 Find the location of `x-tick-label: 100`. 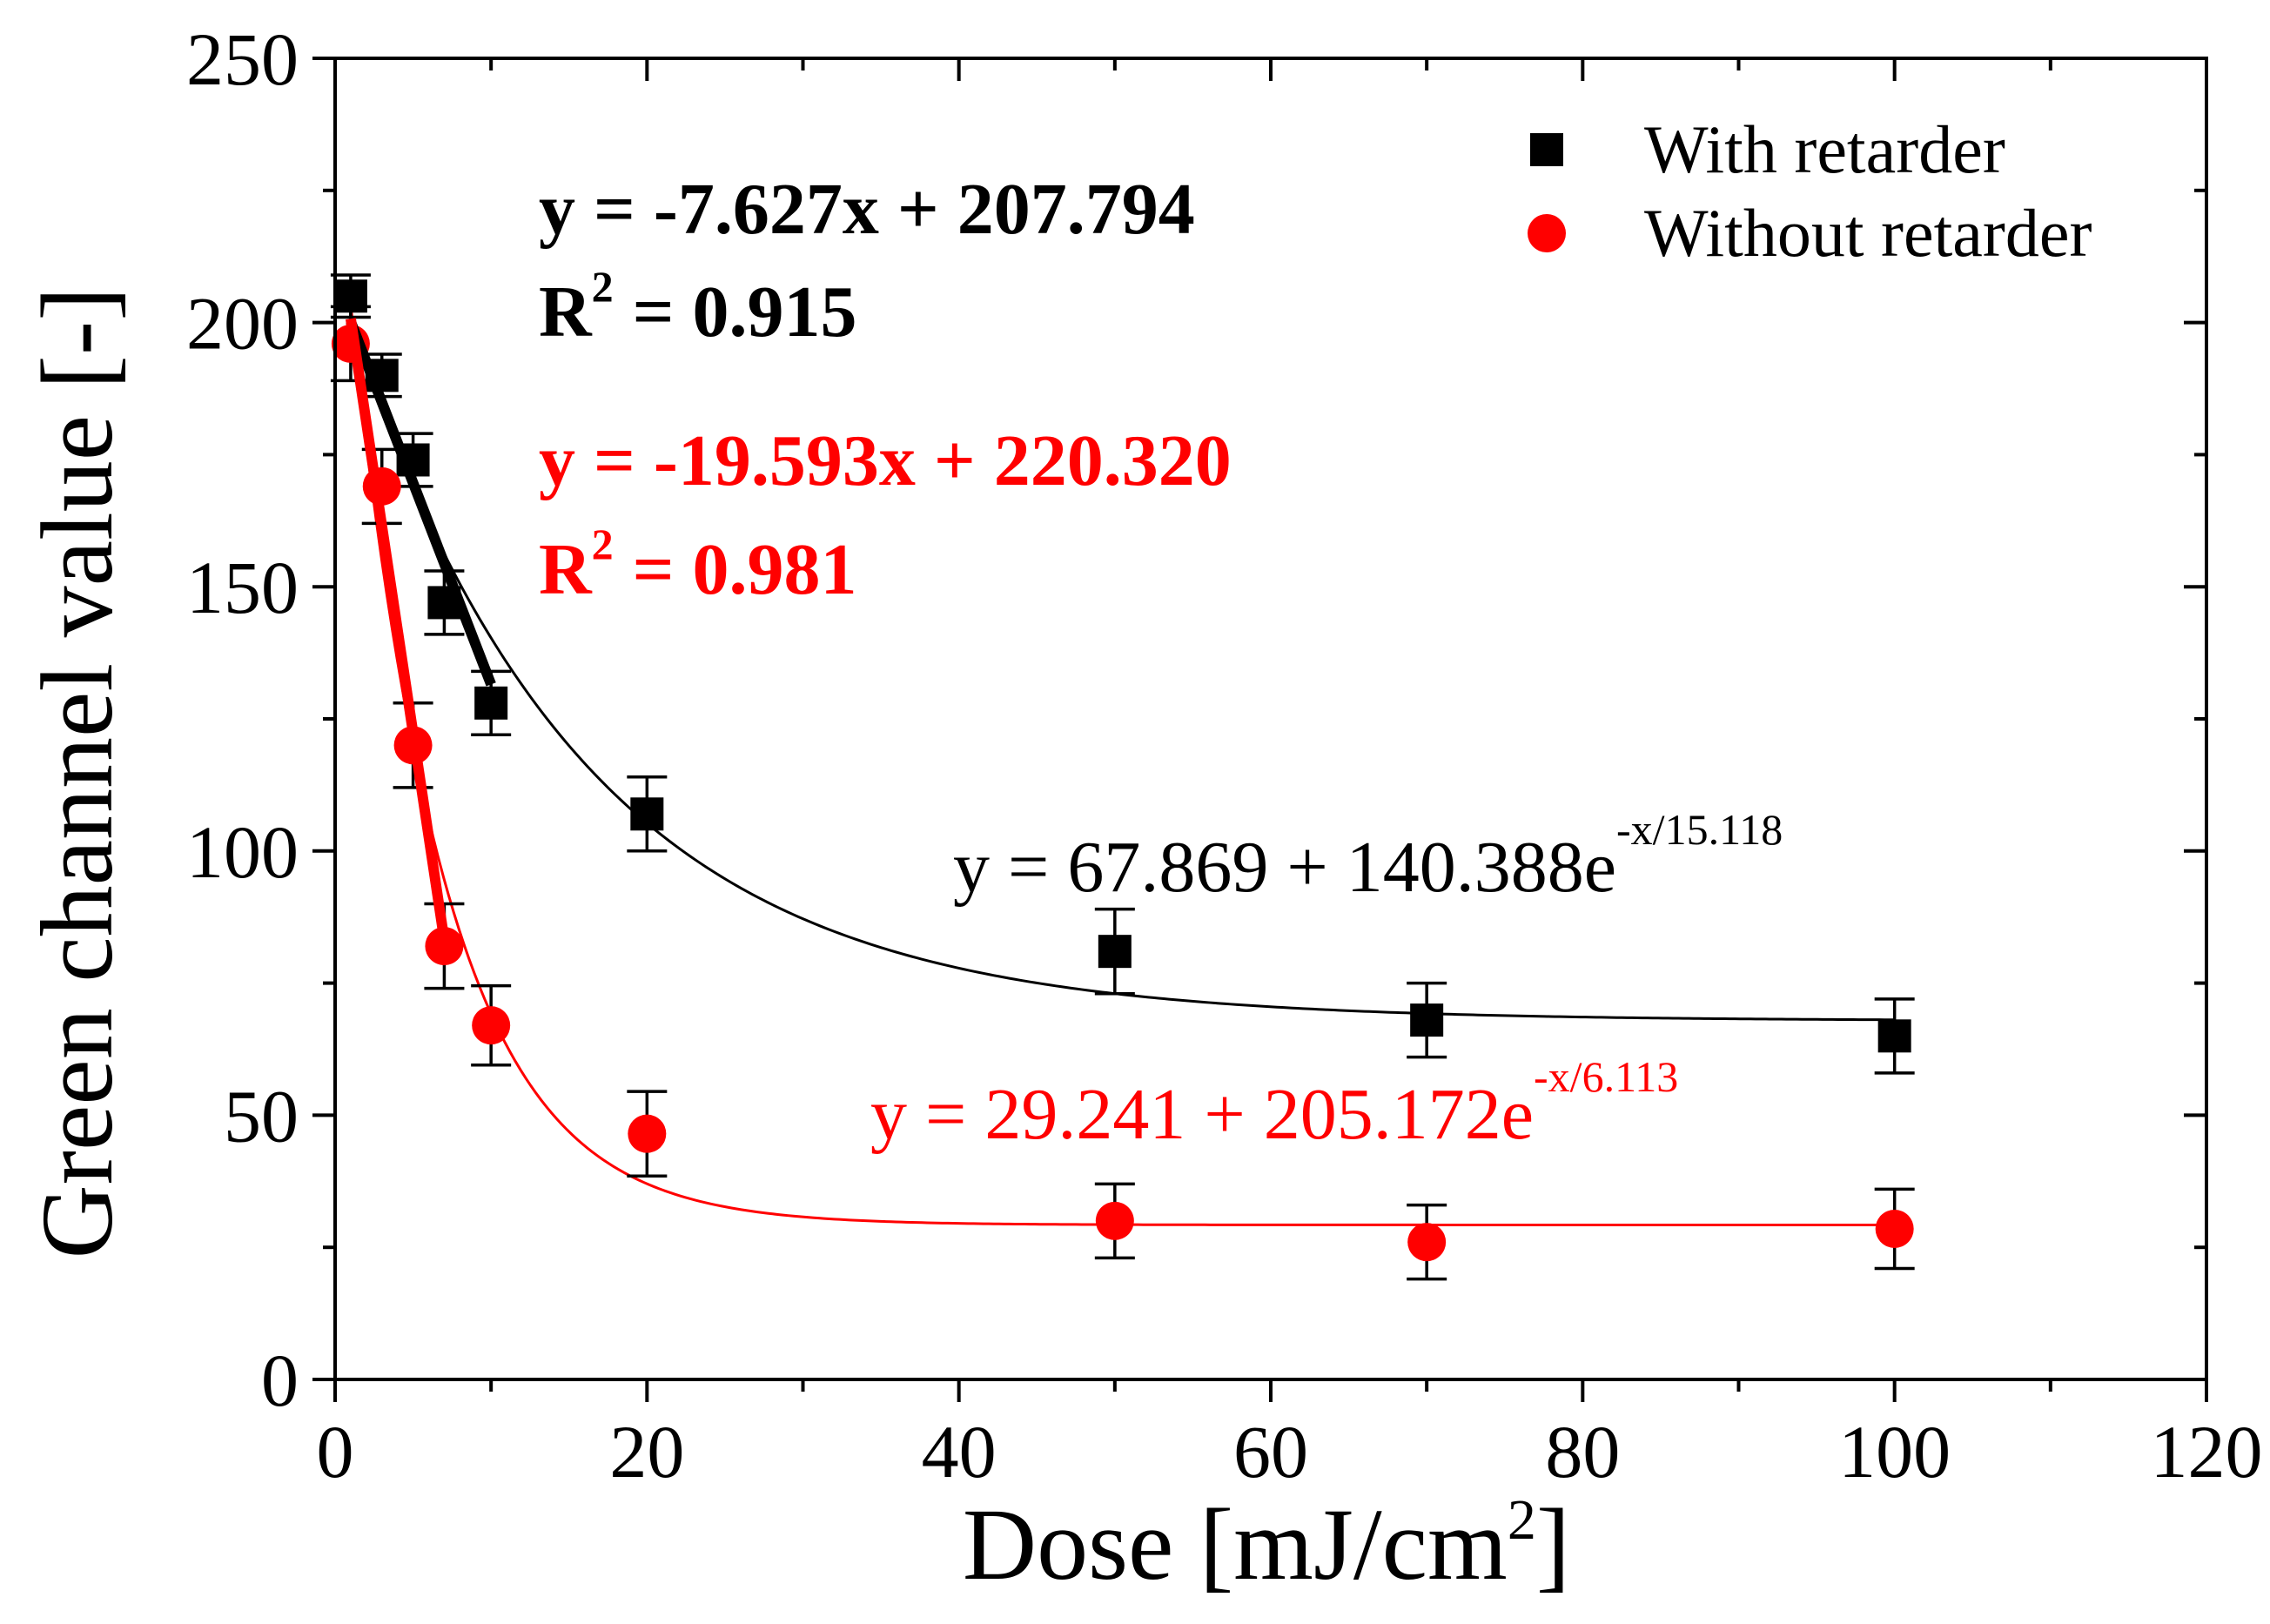

x-tick-label: 100 is located at coordinates (1894, 1452).